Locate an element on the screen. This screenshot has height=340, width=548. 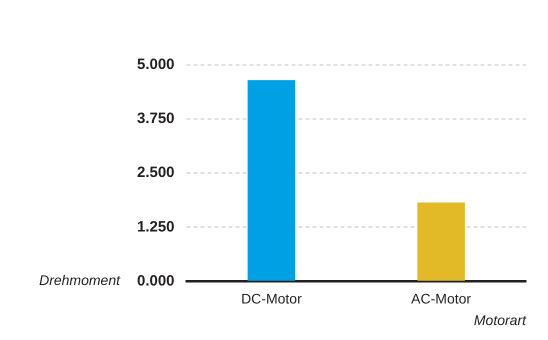
y-axis-title: Drehmoment is located at coordinates (80, 280).